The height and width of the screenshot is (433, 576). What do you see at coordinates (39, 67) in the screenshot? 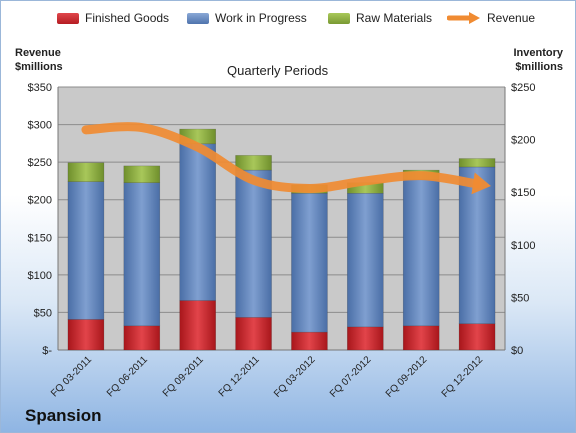
I see `left-axis-title-line2: $millions` at bounding box center [39, 67].